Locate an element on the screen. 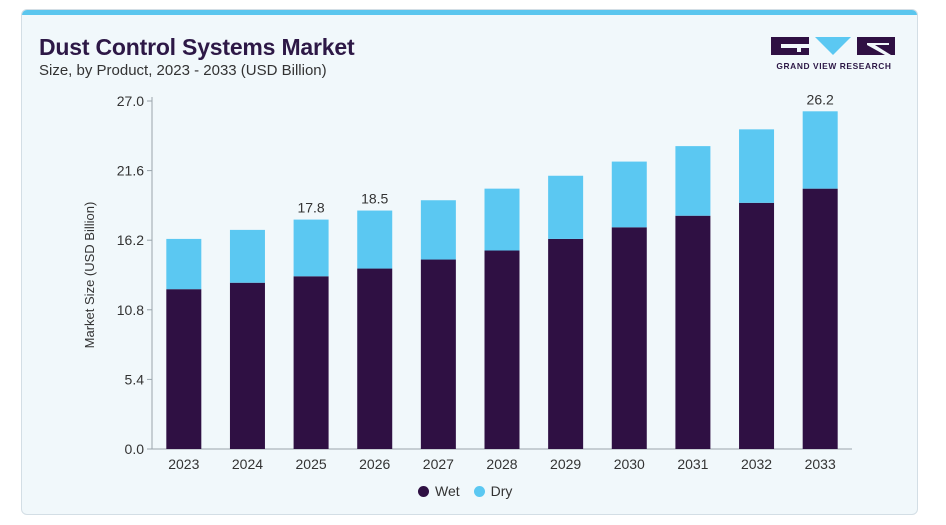  x-tick-label: 2033 is located at coordinates (820, 464).